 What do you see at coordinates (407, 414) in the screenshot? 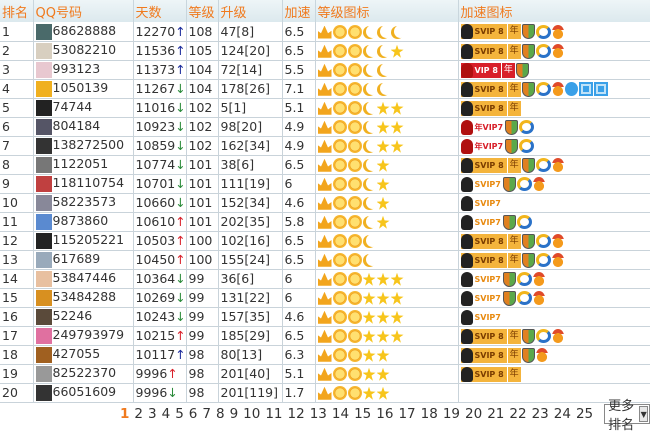
I see `page-link: 17` at bounding box center [407, 414].